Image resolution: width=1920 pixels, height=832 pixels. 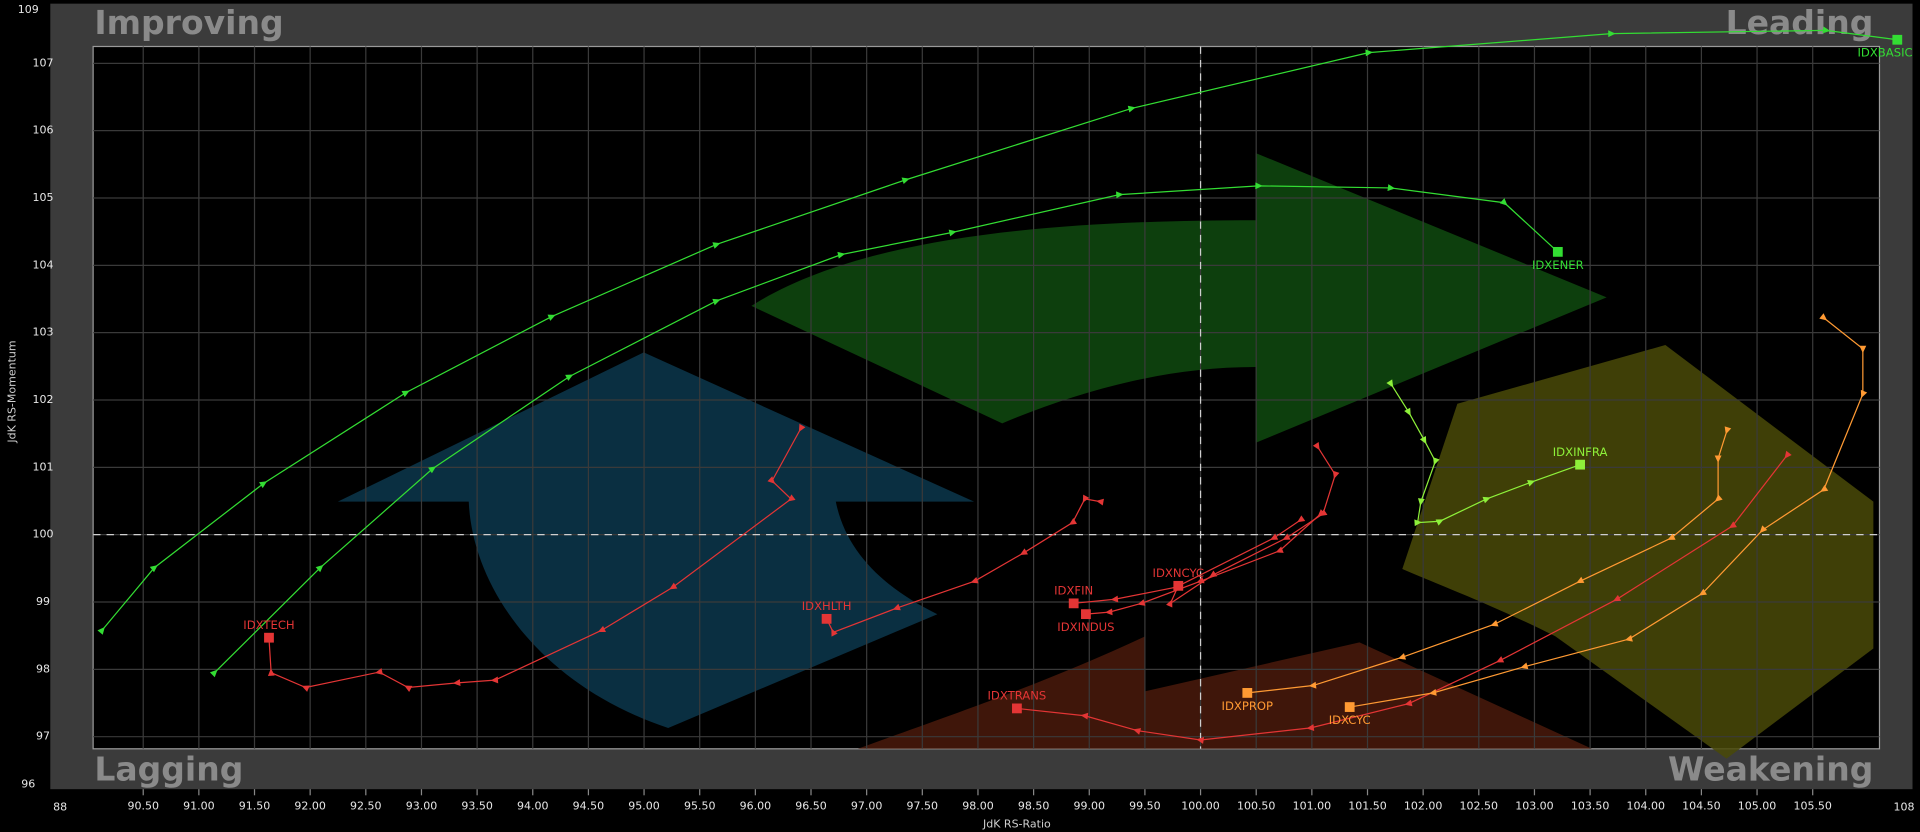 I want to click on series-label: IDXENER, so click(x=1558, y=265).